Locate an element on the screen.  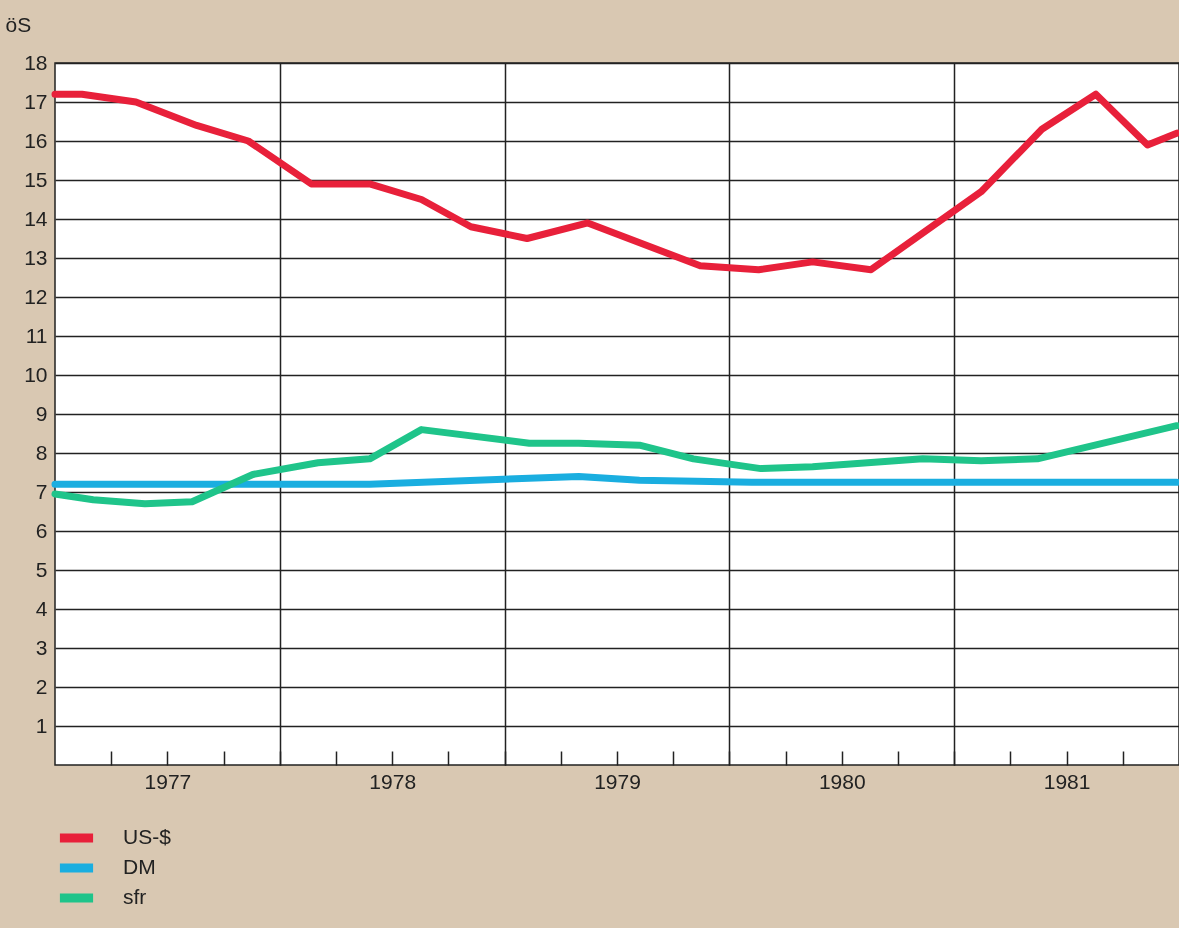
x-tick-label: 1980 is located at coordinates (842, 781).